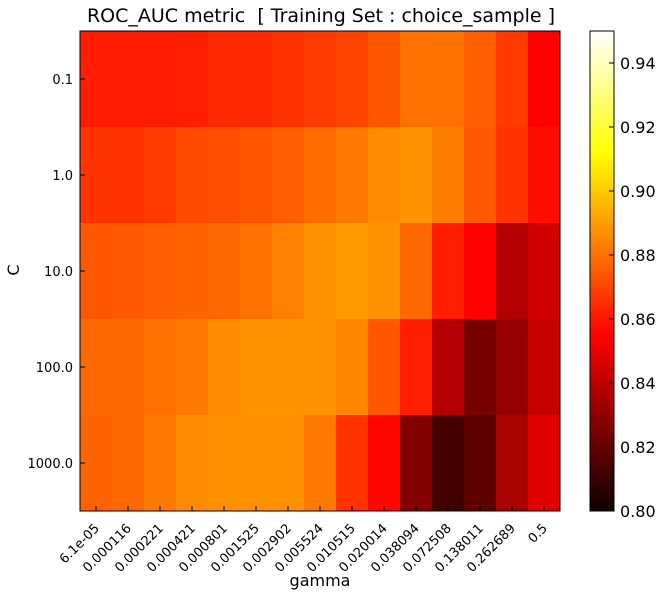  Describe the element at coordinates (51, 464) in the screenshot. I see `y-tick-label: 1000.0` at that location.